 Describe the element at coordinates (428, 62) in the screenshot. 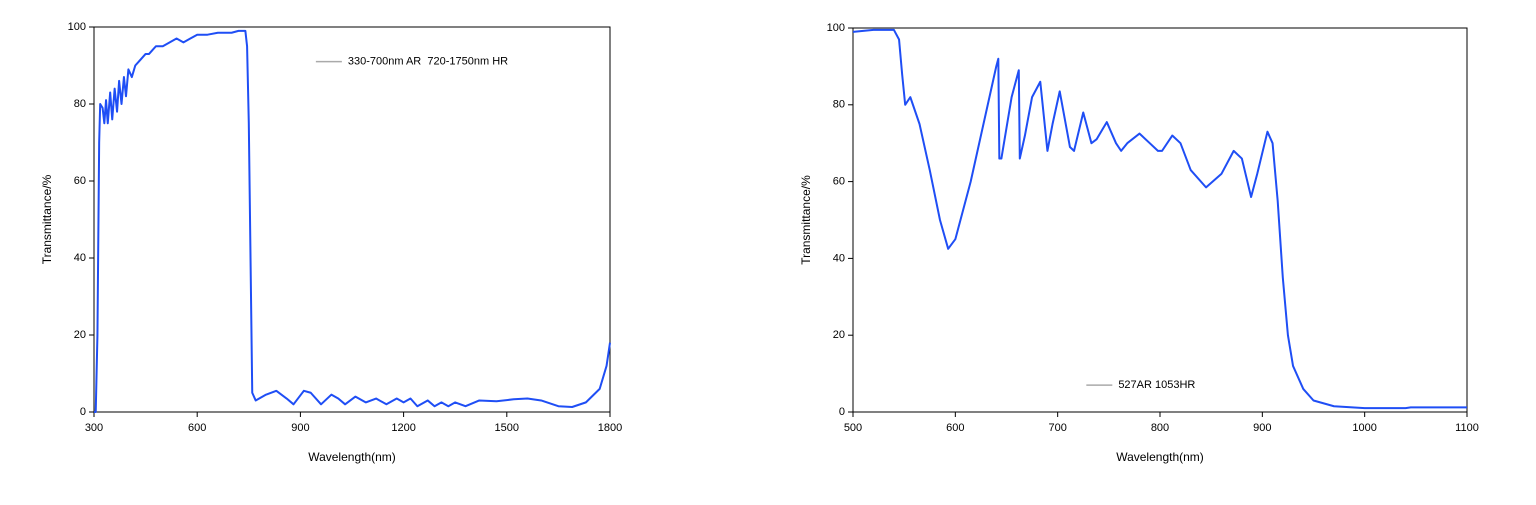

I see `legend-label: 330-700nm AR 720-1750nm HR` at that location.